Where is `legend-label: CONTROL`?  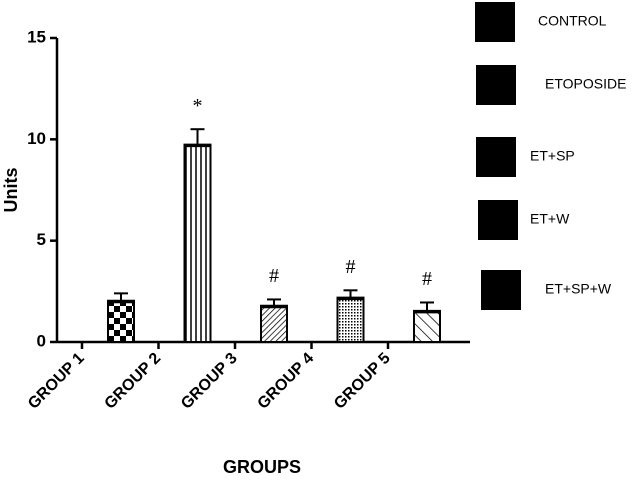
legend-label: CONTROL is located at coordinates (572, 21).